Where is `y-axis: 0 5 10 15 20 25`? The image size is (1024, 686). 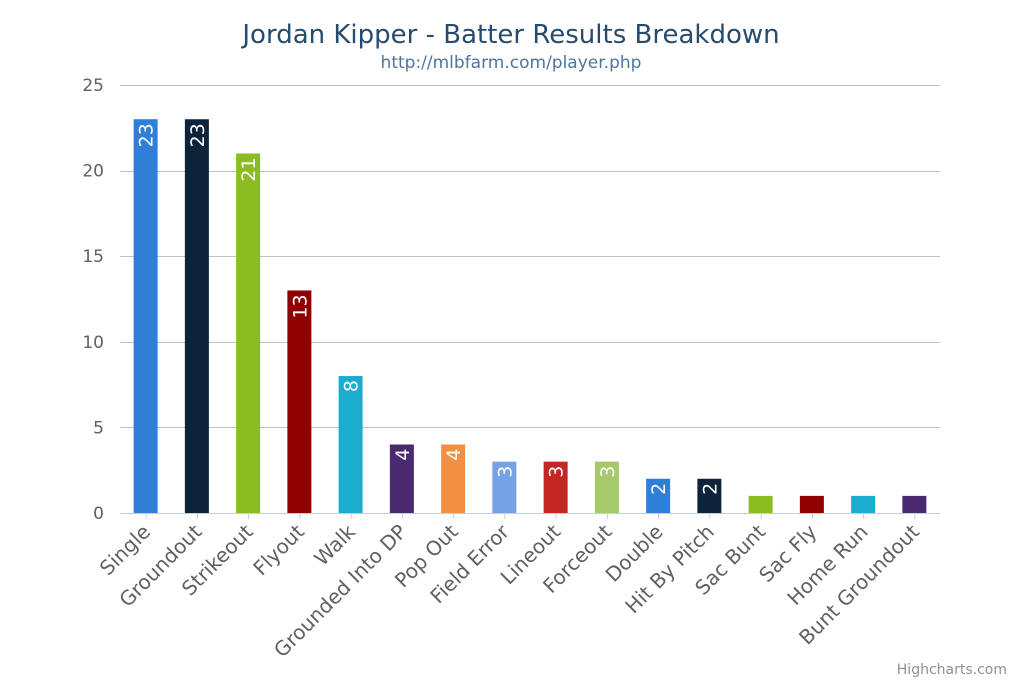 y-axis: 0 5 10 15 20 25 is located at coordinates (93, 300).